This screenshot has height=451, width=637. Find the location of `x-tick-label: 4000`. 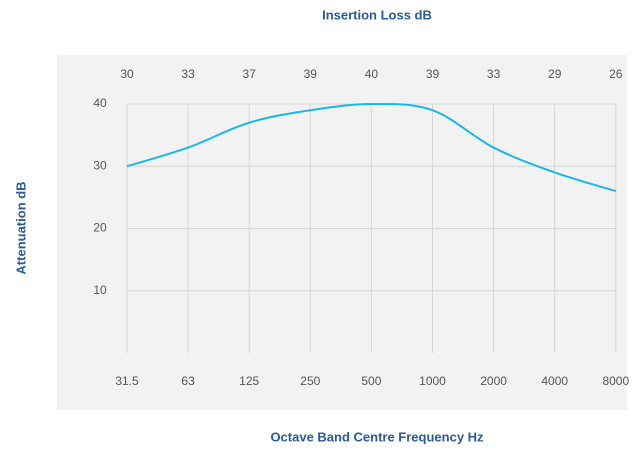

x-tick-label: 4000 is located at coordinates (554, 381).